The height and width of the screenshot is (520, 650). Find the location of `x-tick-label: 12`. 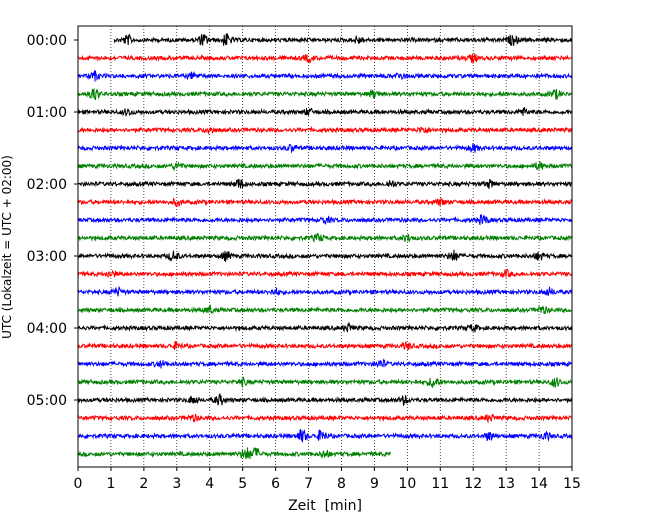

x-tick-label: 12 is located at coordinates (473, 484).